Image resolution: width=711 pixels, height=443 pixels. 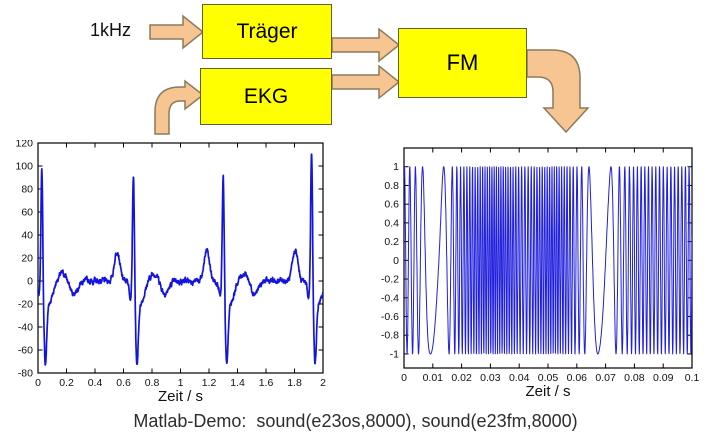 What do you see at coordinates (25, 374) in the screenshot?
I see `svg-text: -80` at bounding box center [25, 374].